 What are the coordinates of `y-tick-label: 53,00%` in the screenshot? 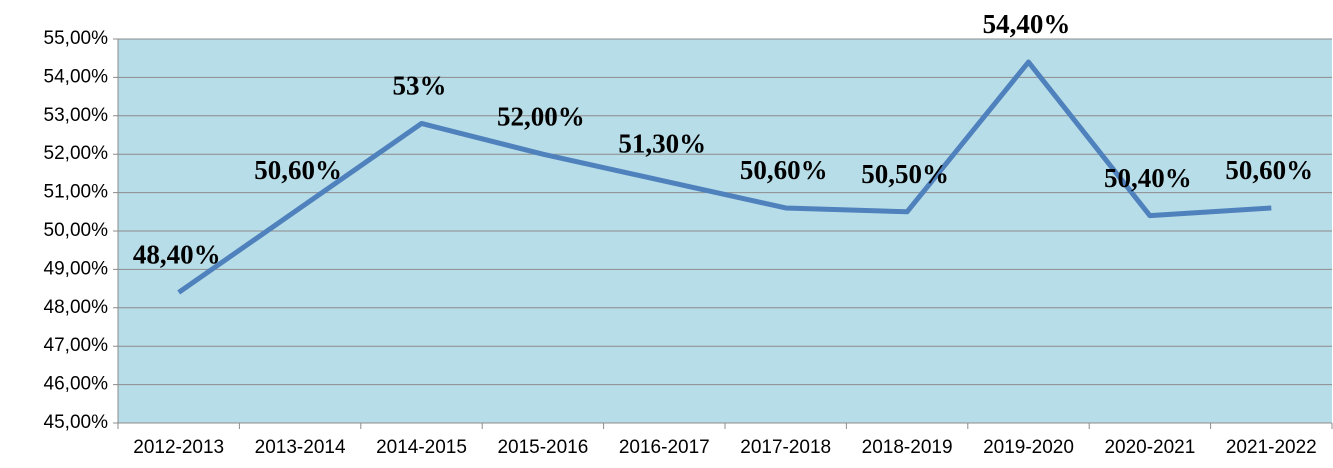 It's located at (76, 115).